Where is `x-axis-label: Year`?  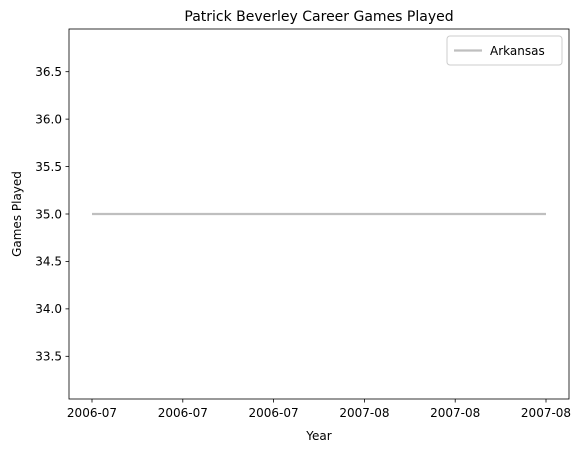
x-axis-label: Year is located at coordinates (318, 436).